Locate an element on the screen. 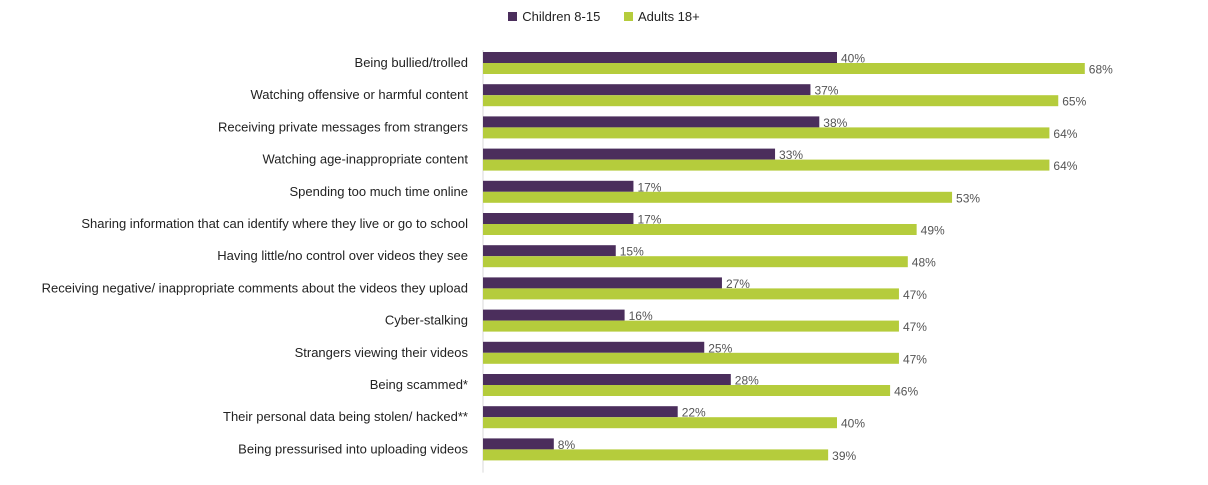 Image resolution: width=1208 pixels, height=485 pixels. data-label-adults: 39% is located at coordinates (844, 456).